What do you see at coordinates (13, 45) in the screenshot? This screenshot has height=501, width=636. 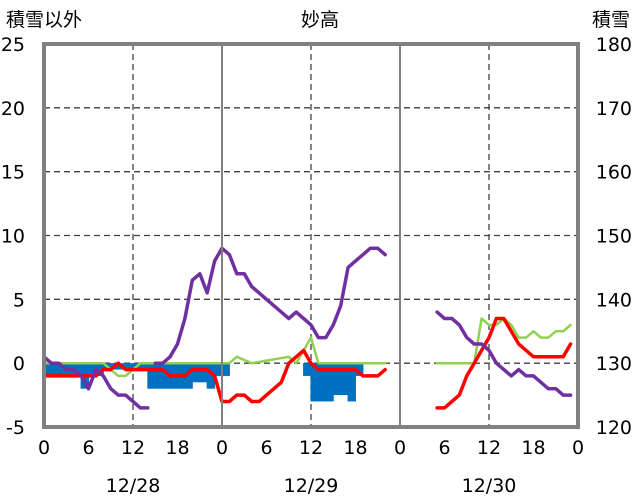 I see `left-tick-label: 25` at bounding box center [13, 45].